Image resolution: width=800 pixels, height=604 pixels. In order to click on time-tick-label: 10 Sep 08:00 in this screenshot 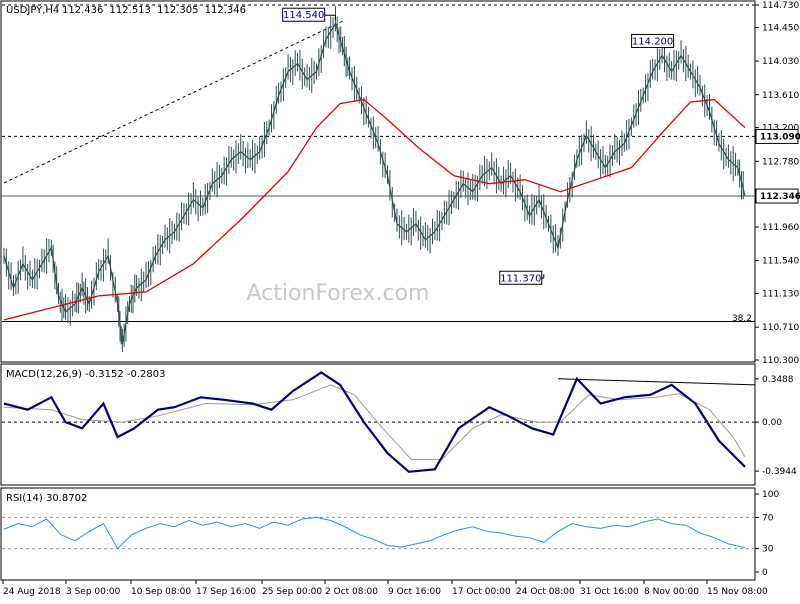, I will do `click(161, 592)`.